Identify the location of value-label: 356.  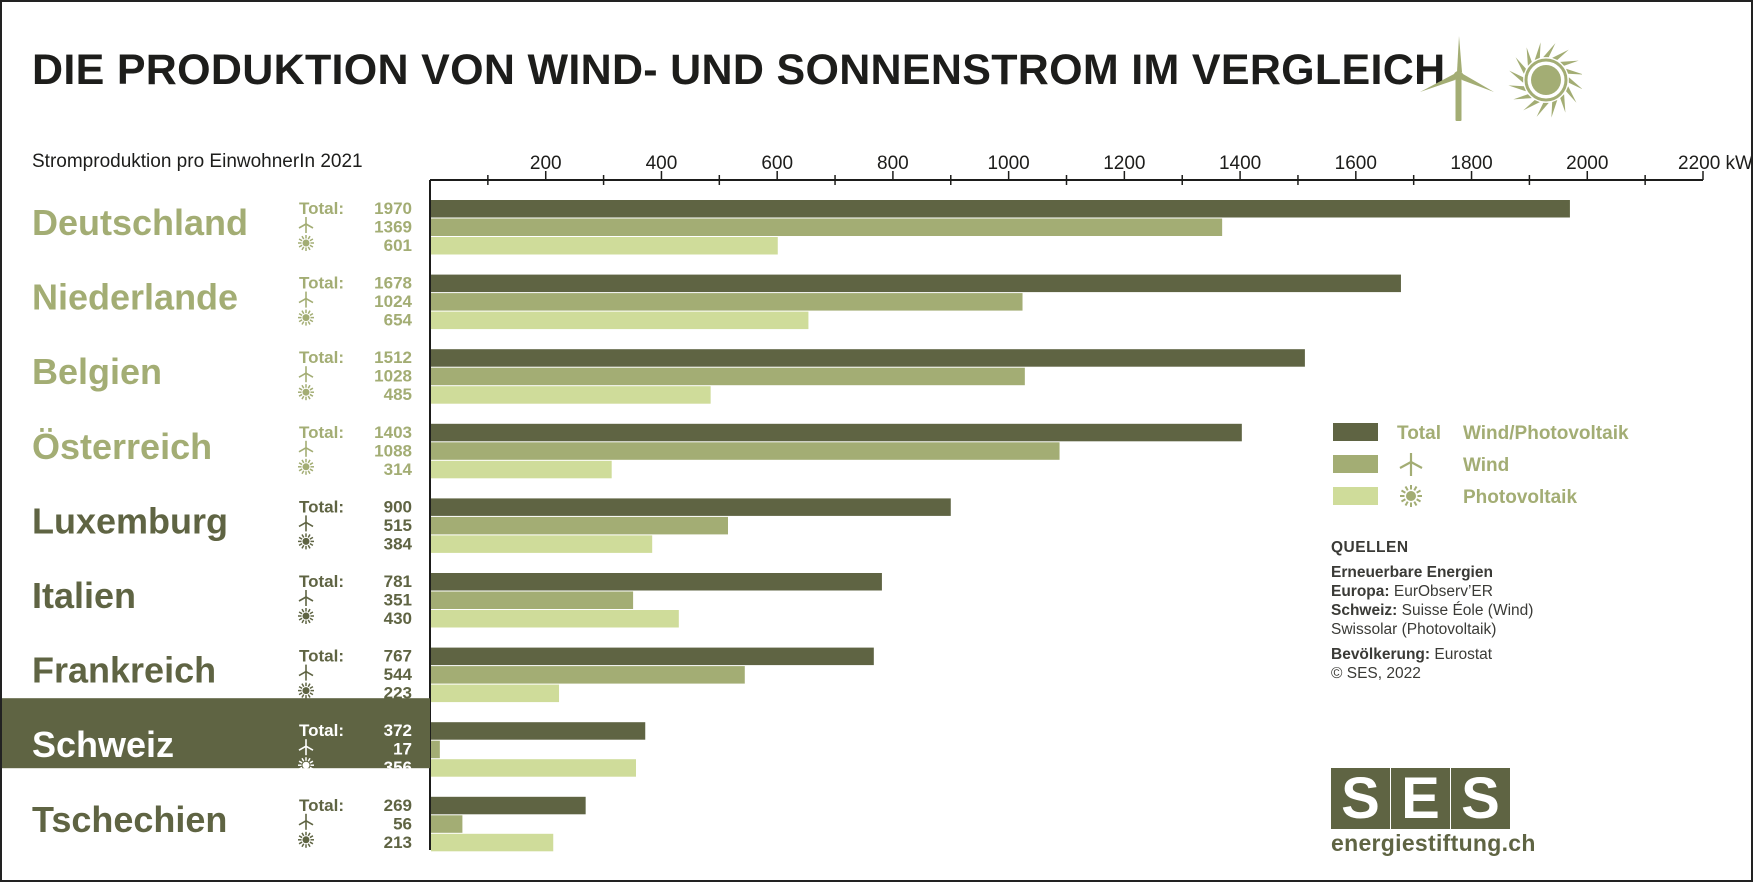
(398, 767).